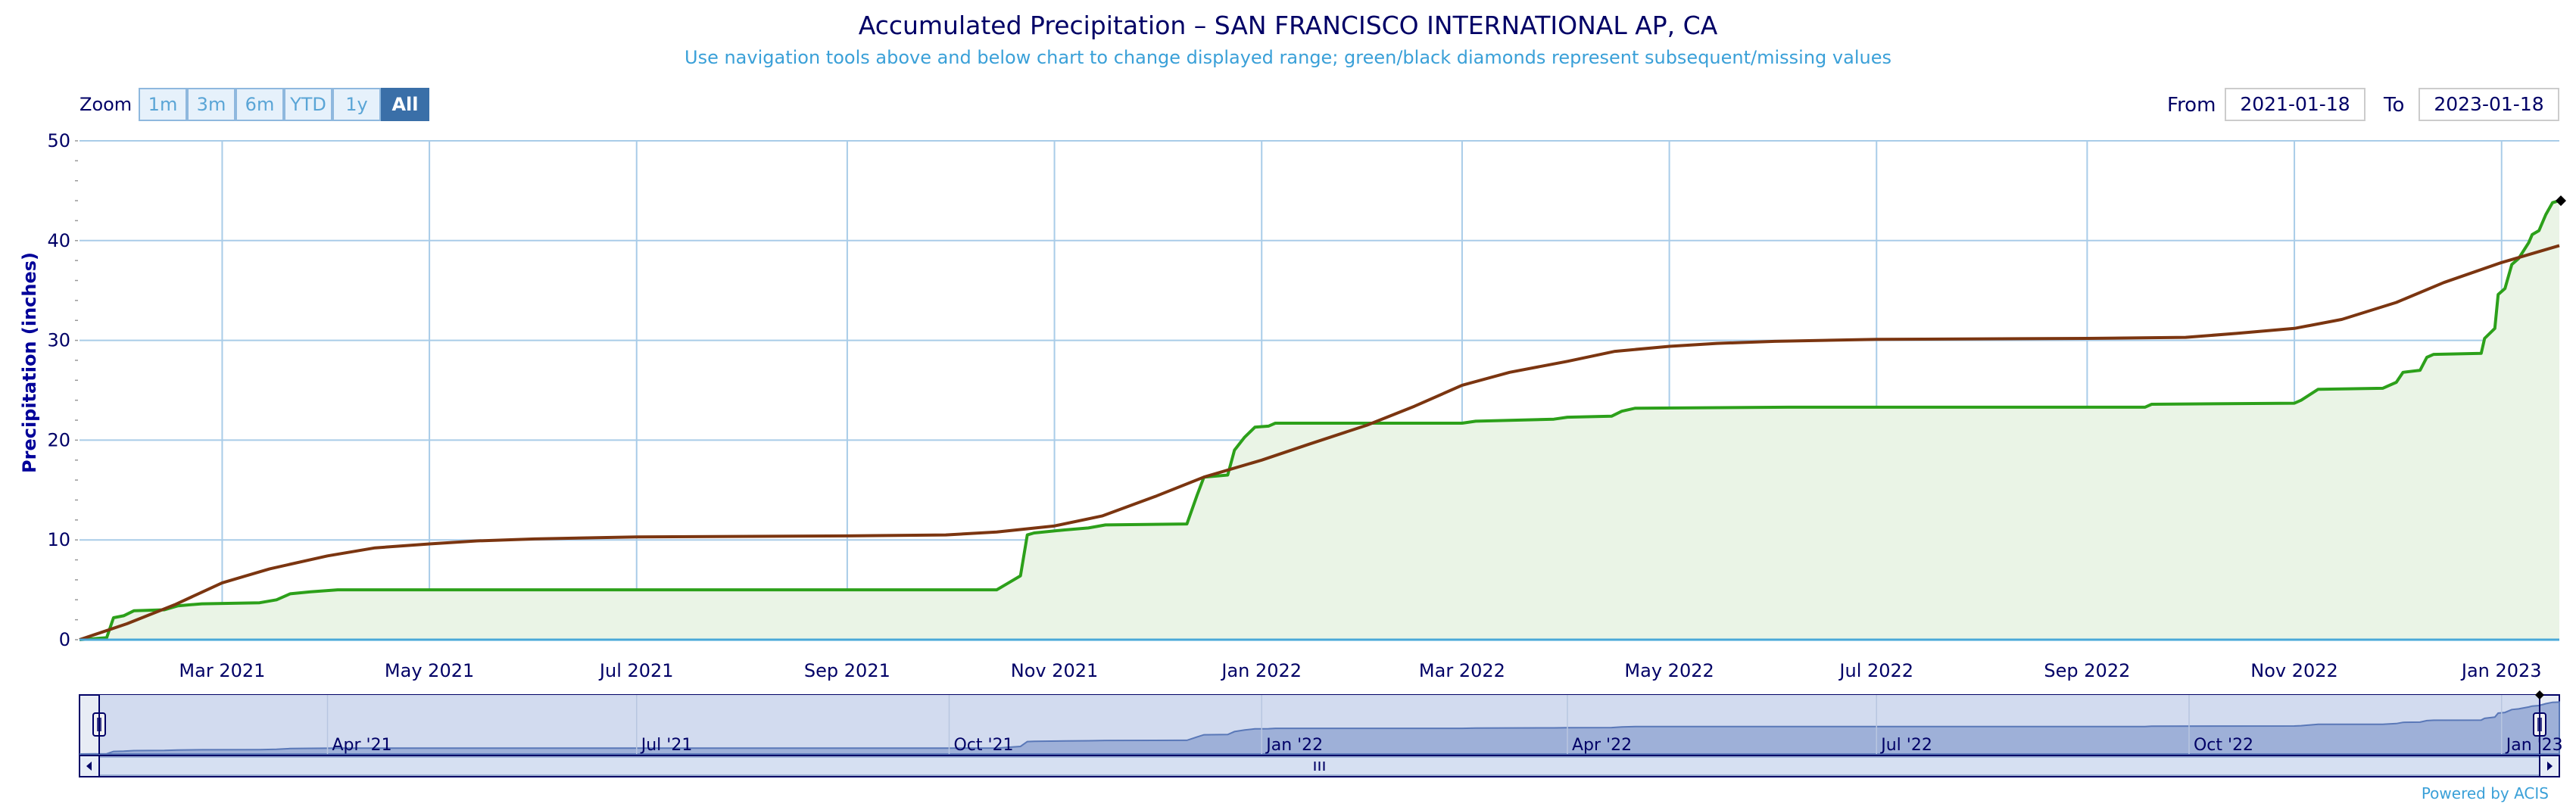 This screenshot has width=2576, height=807. I want to click on to-date-input: 2023-01-18, so click(2489, 104).